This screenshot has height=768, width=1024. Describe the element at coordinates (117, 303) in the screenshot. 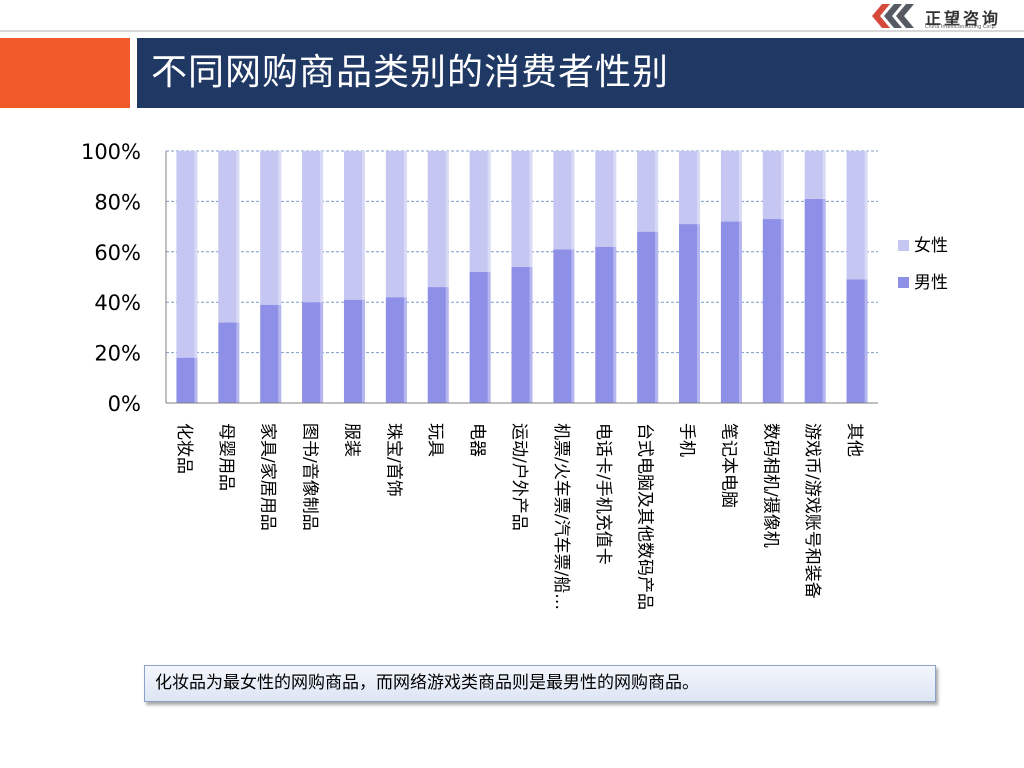

I see `y-tick-label: 40%` at that location.